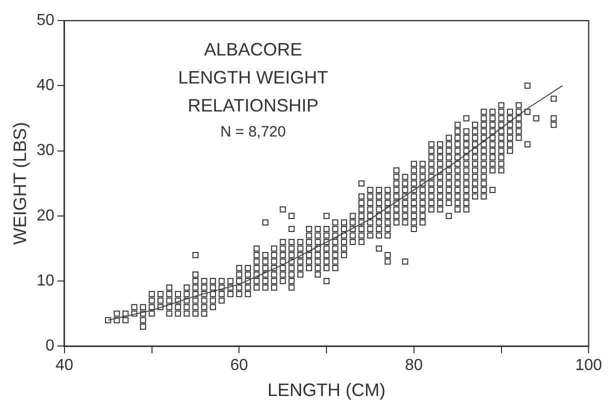  What do you see at coordinates (239, 365) in the screenshot?
I see `x-tick-label: 60` at bounding box center [239, 365].